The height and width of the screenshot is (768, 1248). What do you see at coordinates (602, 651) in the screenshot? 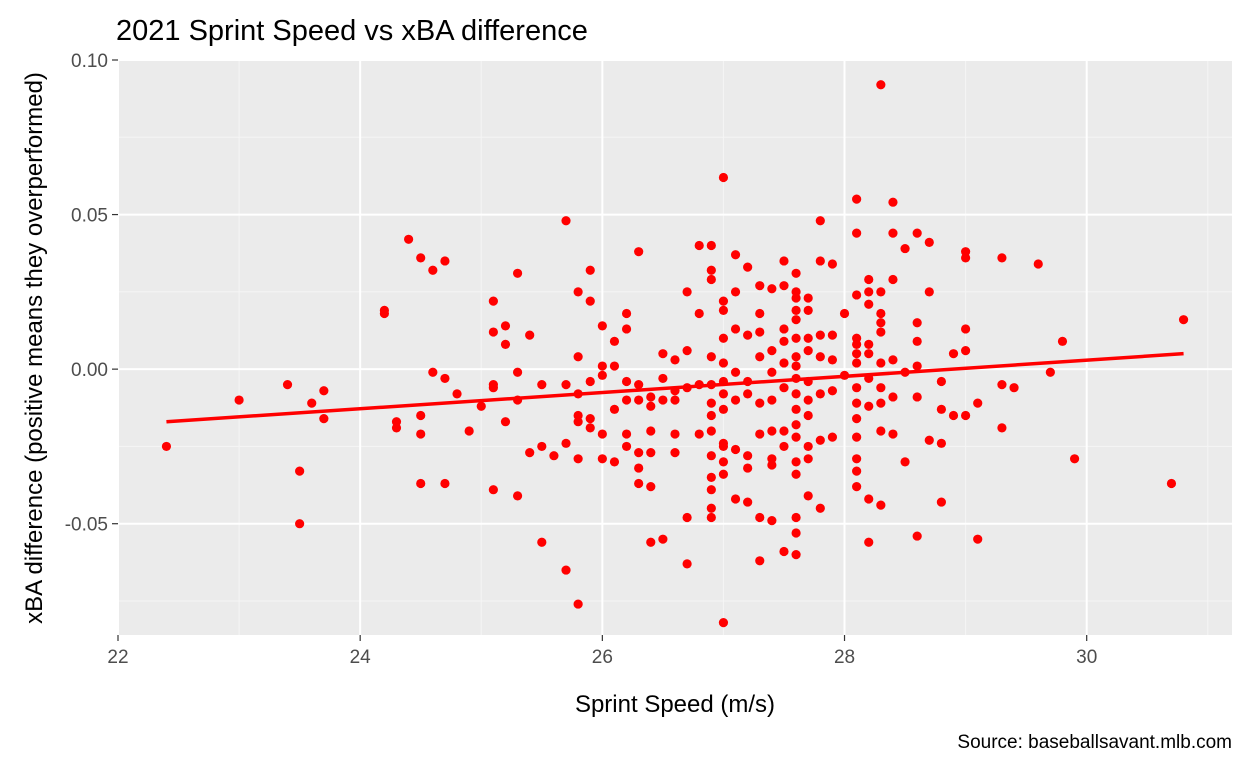
I see `x-axis-ticks: 22 24 26 28 30` at bounding box center [602, 651].